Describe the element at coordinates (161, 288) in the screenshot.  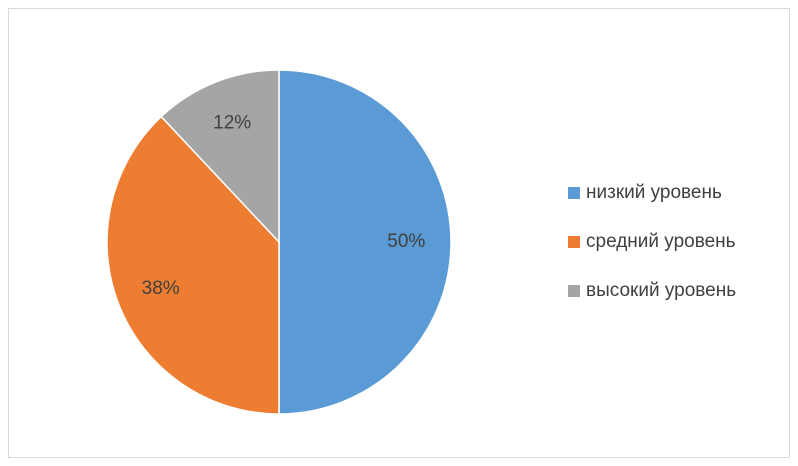
I see `data-label: 38%` at that location.